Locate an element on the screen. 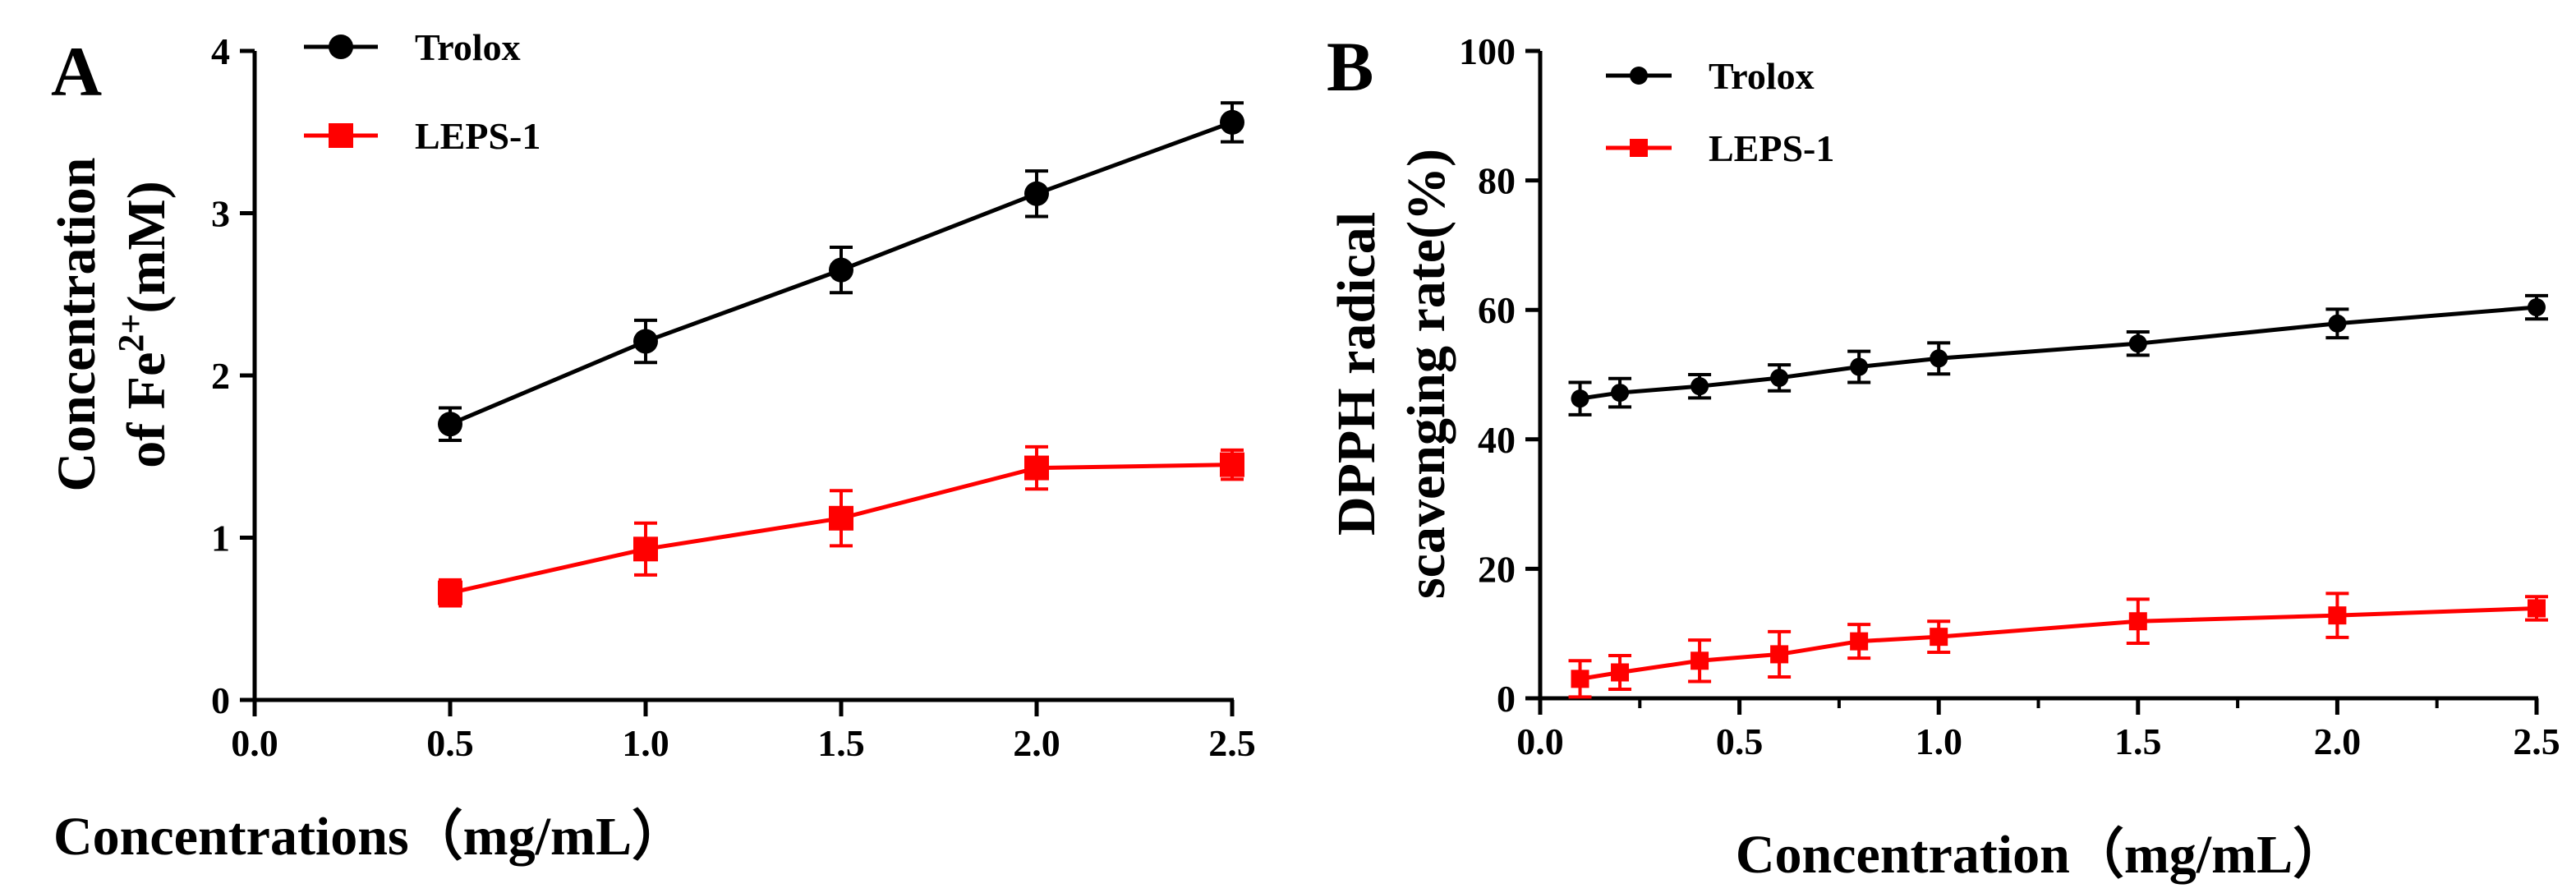 Image resolution: width=2576 pixels, height=893 pixels. panel-a-x-tick-label: 1.5 is located at coordinates (841, 743).